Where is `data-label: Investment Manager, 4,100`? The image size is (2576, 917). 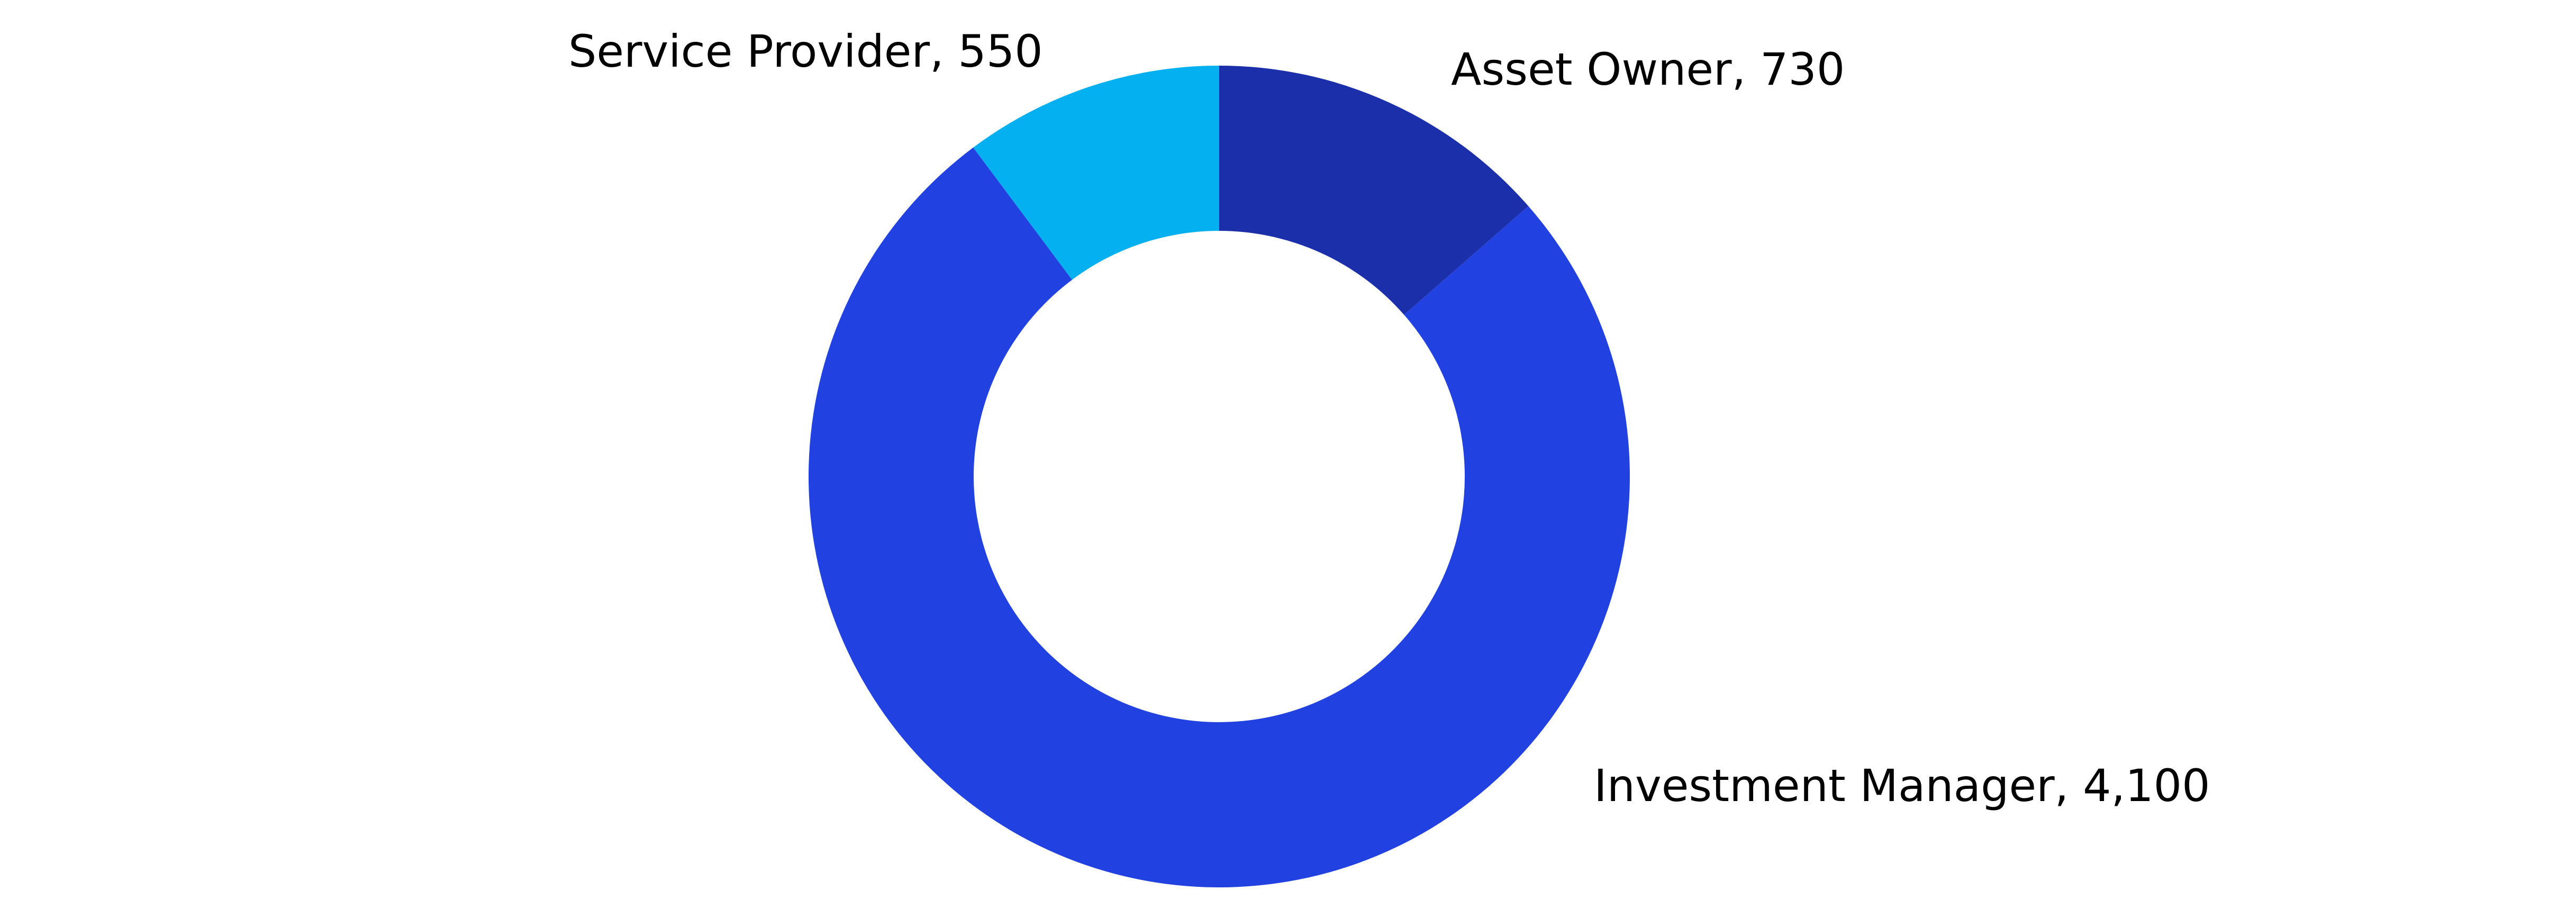
data-label: Investment Manager, 4,100 is located at coordinates (1902, 786).